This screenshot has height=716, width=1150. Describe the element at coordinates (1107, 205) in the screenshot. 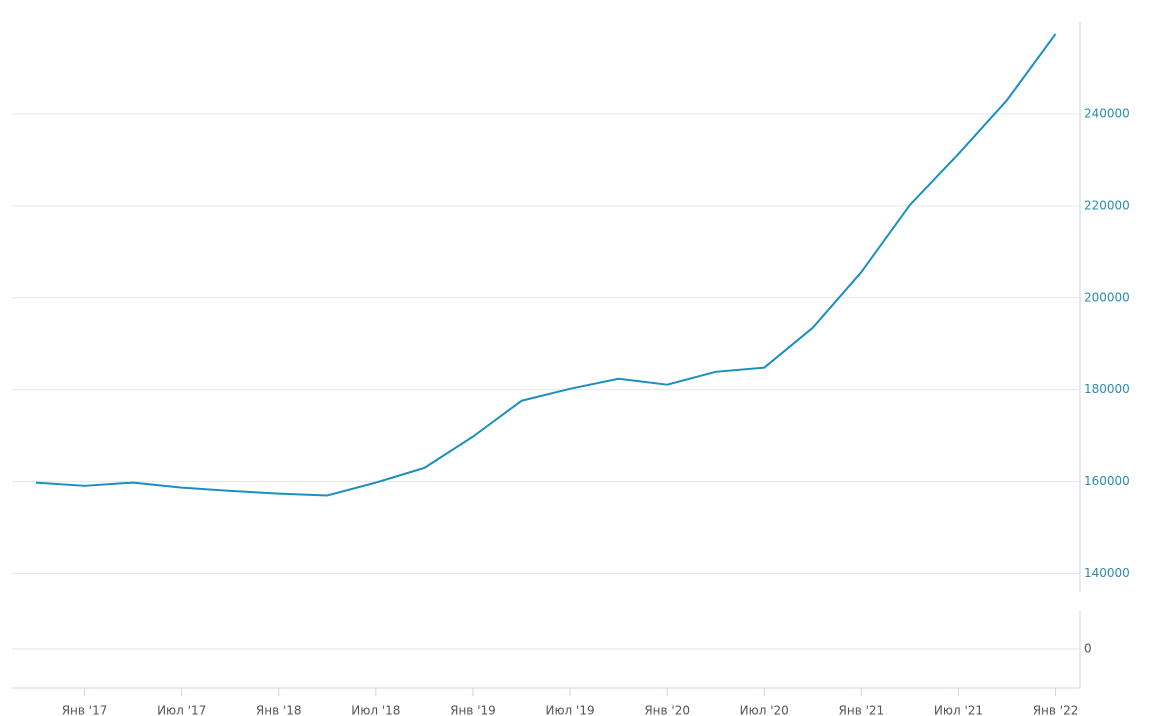

I see `y-tick-label: 220000` at that location.